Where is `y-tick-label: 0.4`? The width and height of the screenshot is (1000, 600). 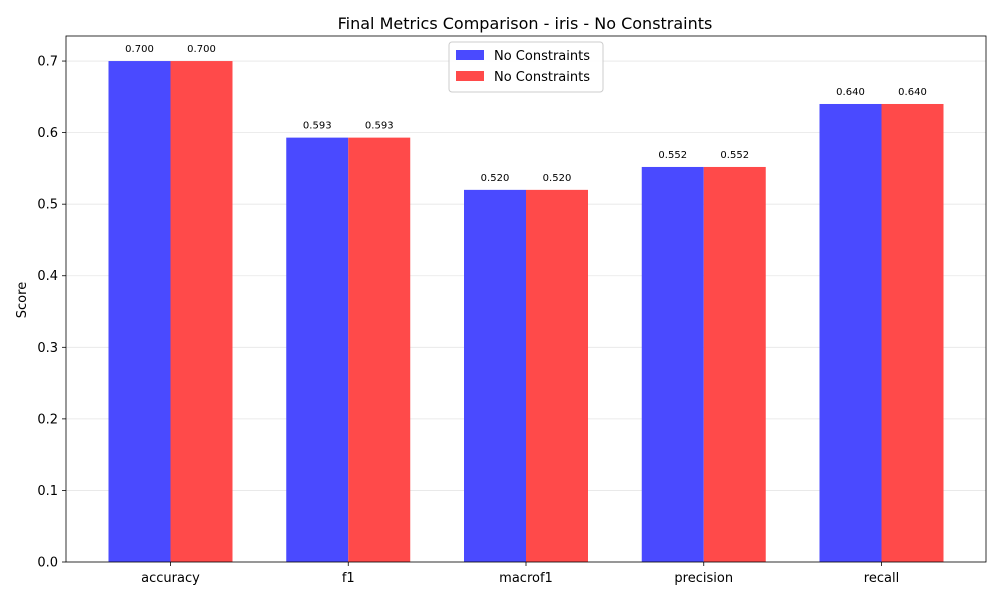 y-tick-label: 0.4 is located at coordinates (47, 276).